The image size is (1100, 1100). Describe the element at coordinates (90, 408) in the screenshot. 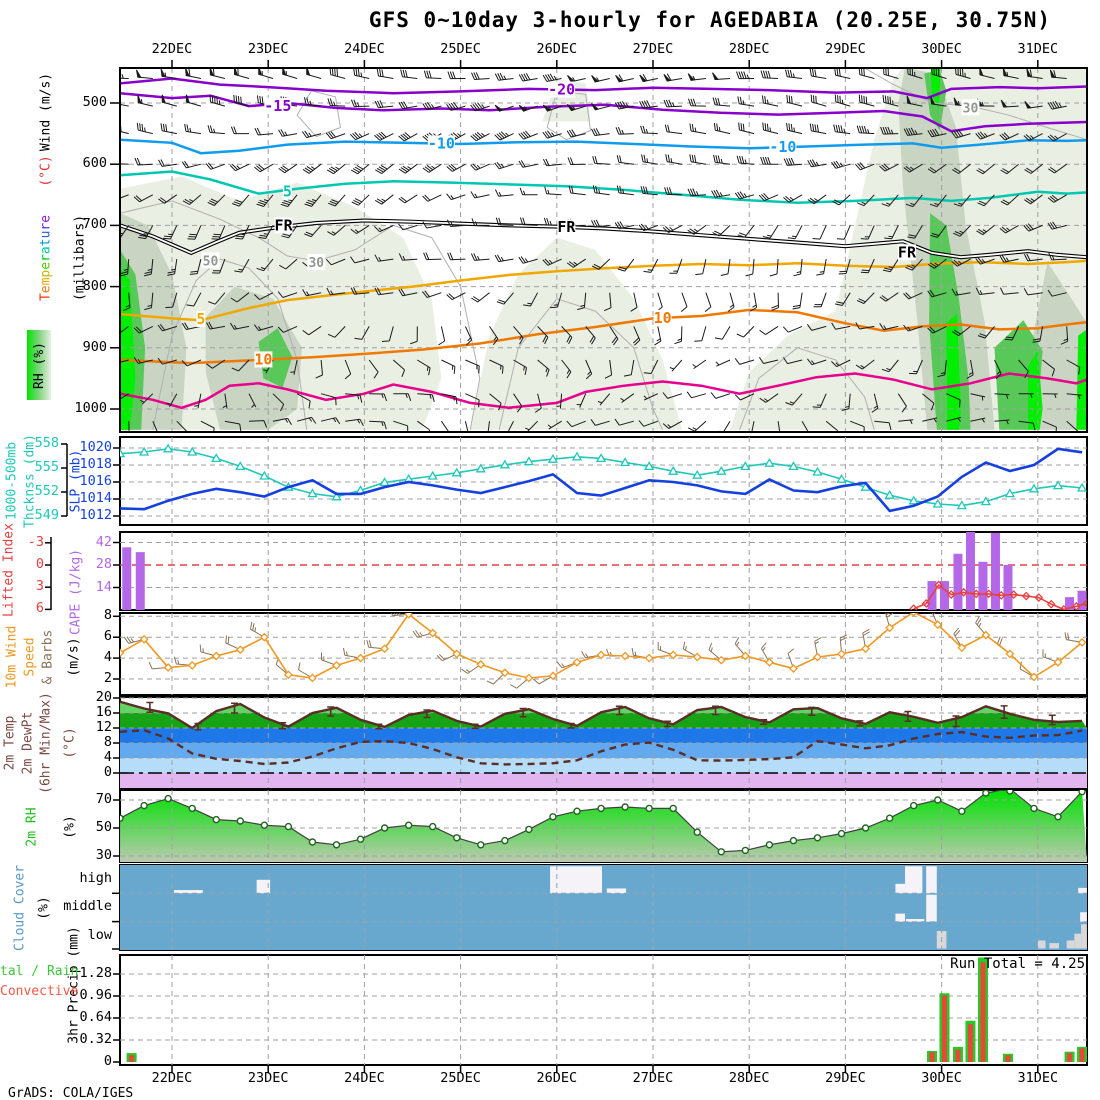

I see `pressure-tick-label: 1000` at that location.